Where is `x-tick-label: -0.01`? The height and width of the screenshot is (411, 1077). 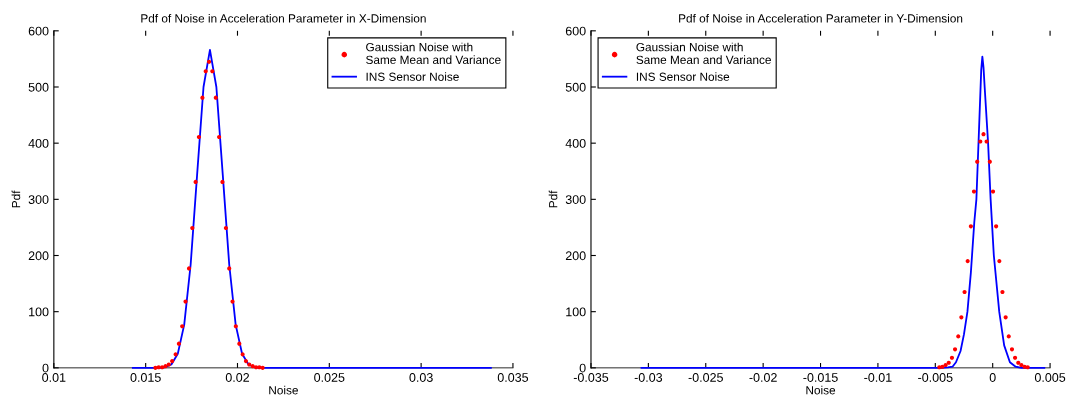 x-tick-label: -0.01 is located at coordinates (878, 377).